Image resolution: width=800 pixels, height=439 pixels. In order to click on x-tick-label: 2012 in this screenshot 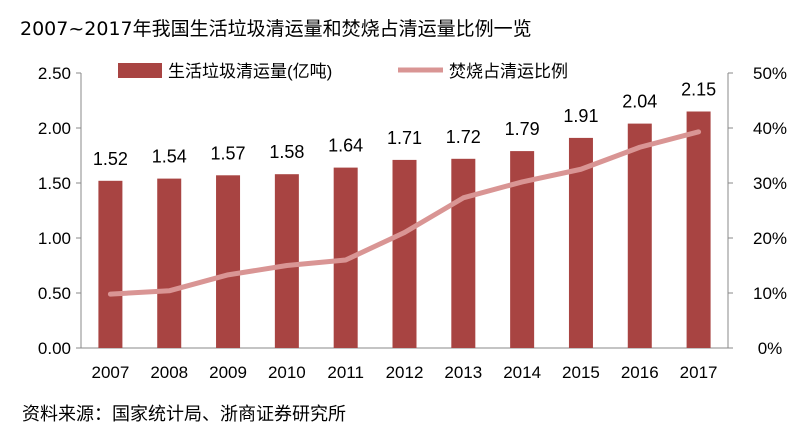, I will do `click(405, 372)`.